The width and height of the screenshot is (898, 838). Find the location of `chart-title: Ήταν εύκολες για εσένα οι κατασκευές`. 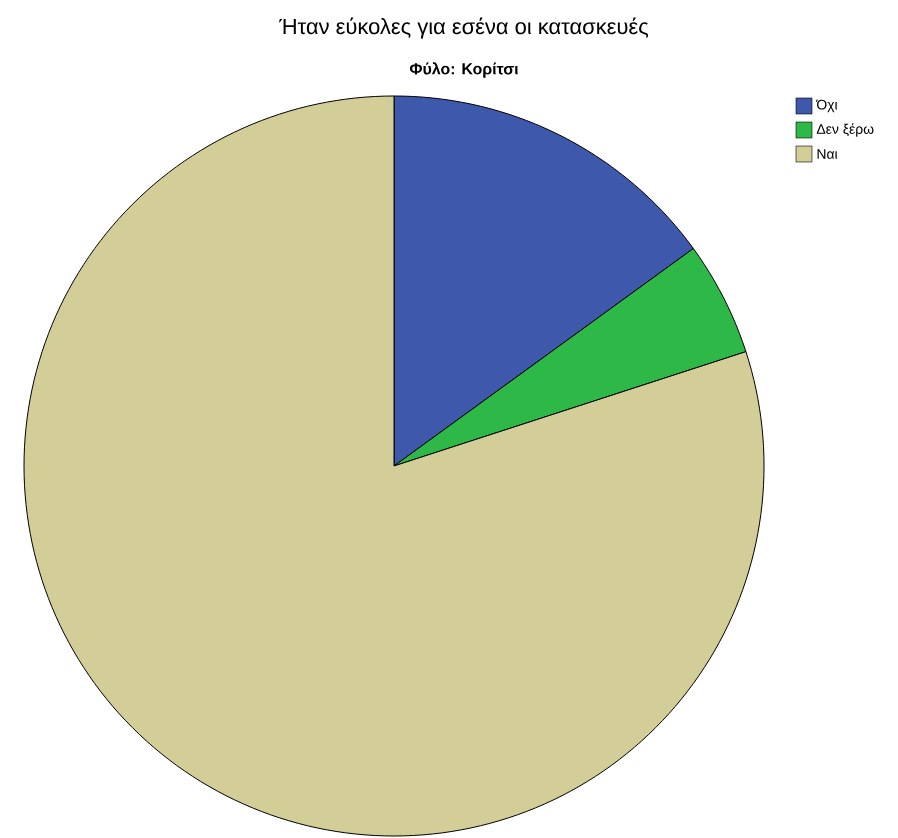

chart-title: Ήταν εύκολες για εσένα οι κατασκευές is located at coordinates (464, 28).